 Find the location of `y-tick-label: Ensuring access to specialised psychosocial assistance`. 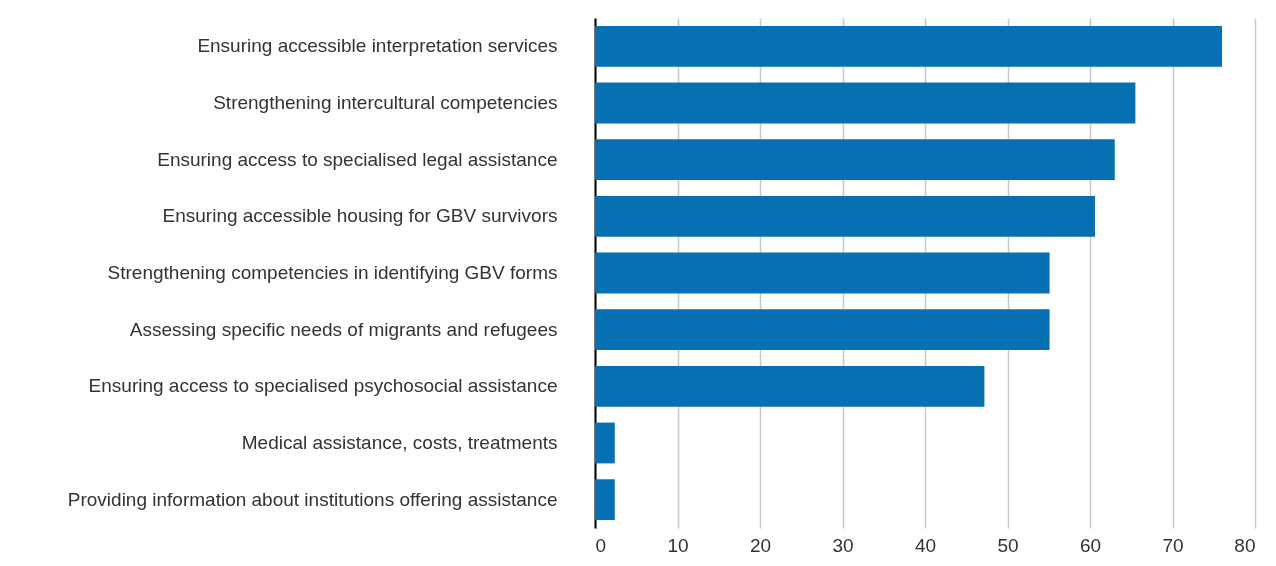

y-tick-label: Ensuring access to specialised psychosocial assistance is located at coordinates (323, 386).